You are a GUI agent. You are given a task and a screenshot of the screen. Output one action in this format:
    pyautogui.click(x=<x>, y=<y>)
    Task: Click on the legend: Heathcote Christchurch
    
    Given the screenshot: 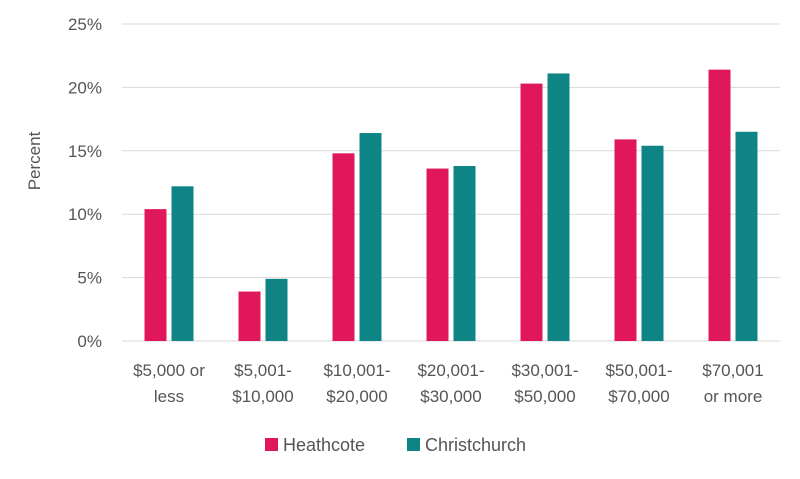 What is the action you would take?
    pyautogui.click(x=395, y=445)
    